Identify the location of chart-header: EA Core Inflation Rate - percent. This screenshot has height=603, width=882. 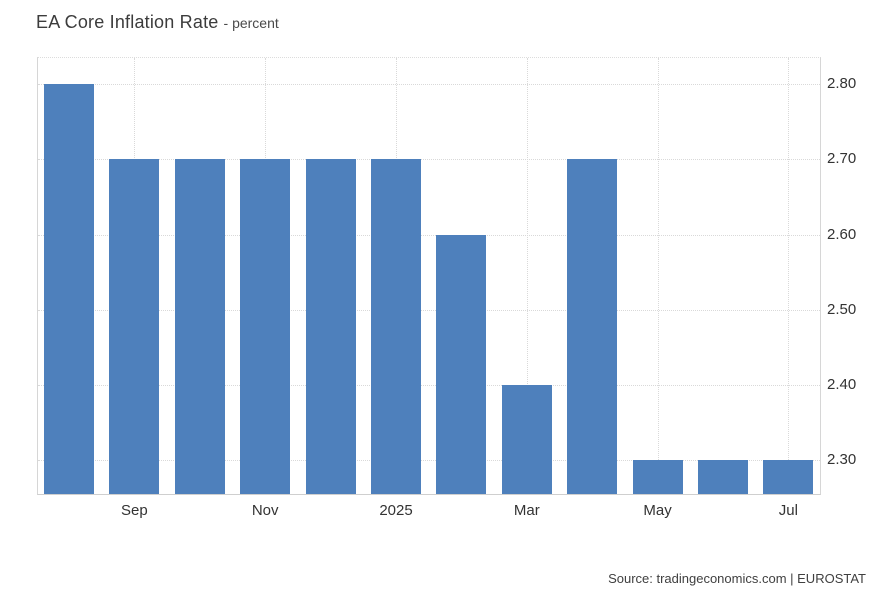
(157, 22).